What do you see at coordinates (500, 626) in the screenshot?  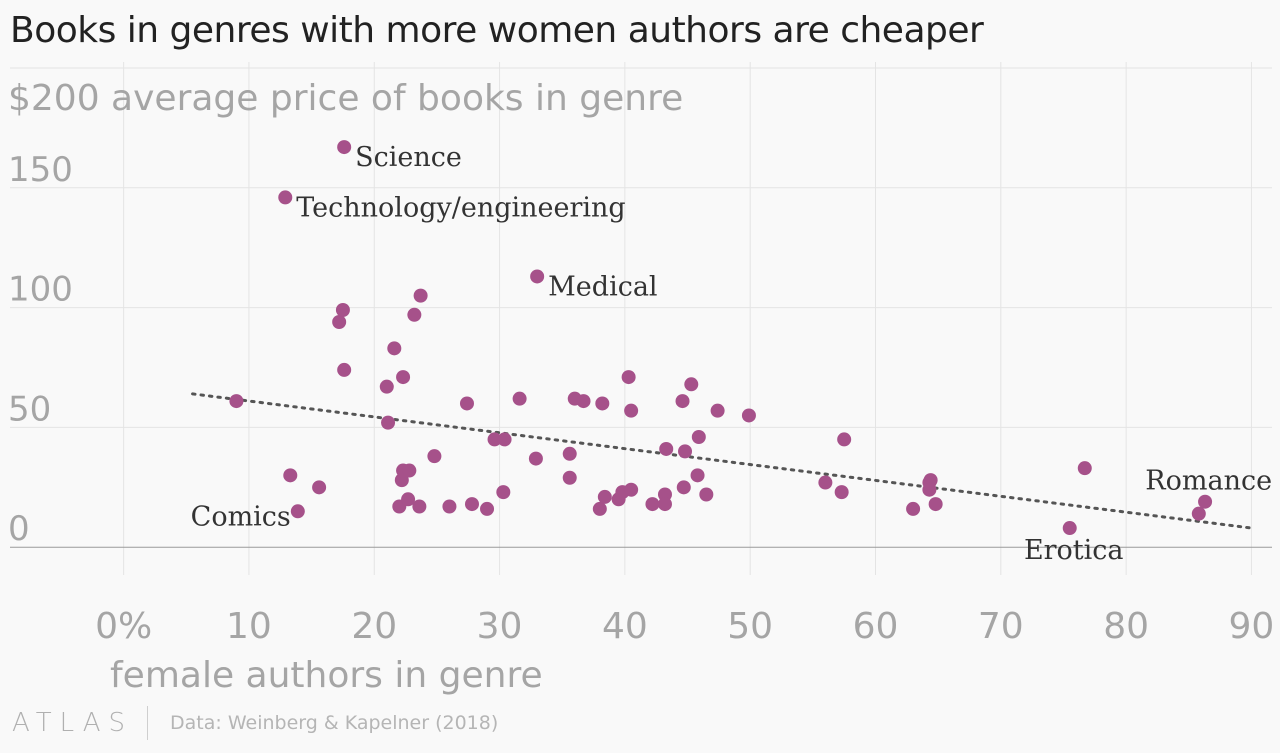 I see `x-tick-label: 30` at bounding box center [500, 626].